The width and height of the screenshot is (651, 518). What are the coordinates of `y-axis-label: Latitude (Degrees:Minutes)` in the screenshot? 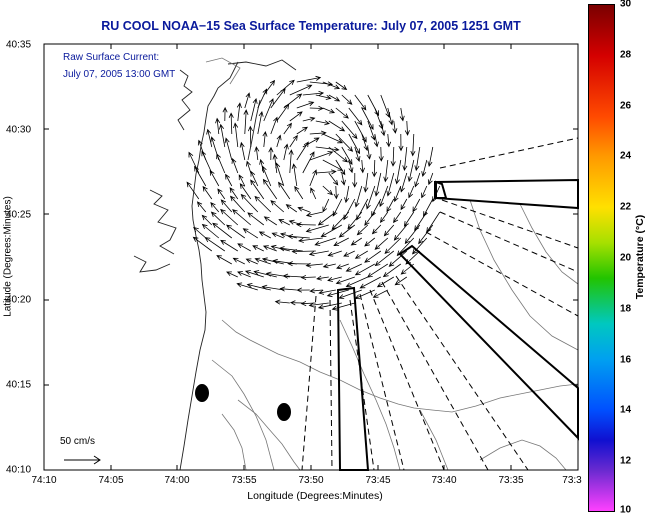 It's located at (8, 256).